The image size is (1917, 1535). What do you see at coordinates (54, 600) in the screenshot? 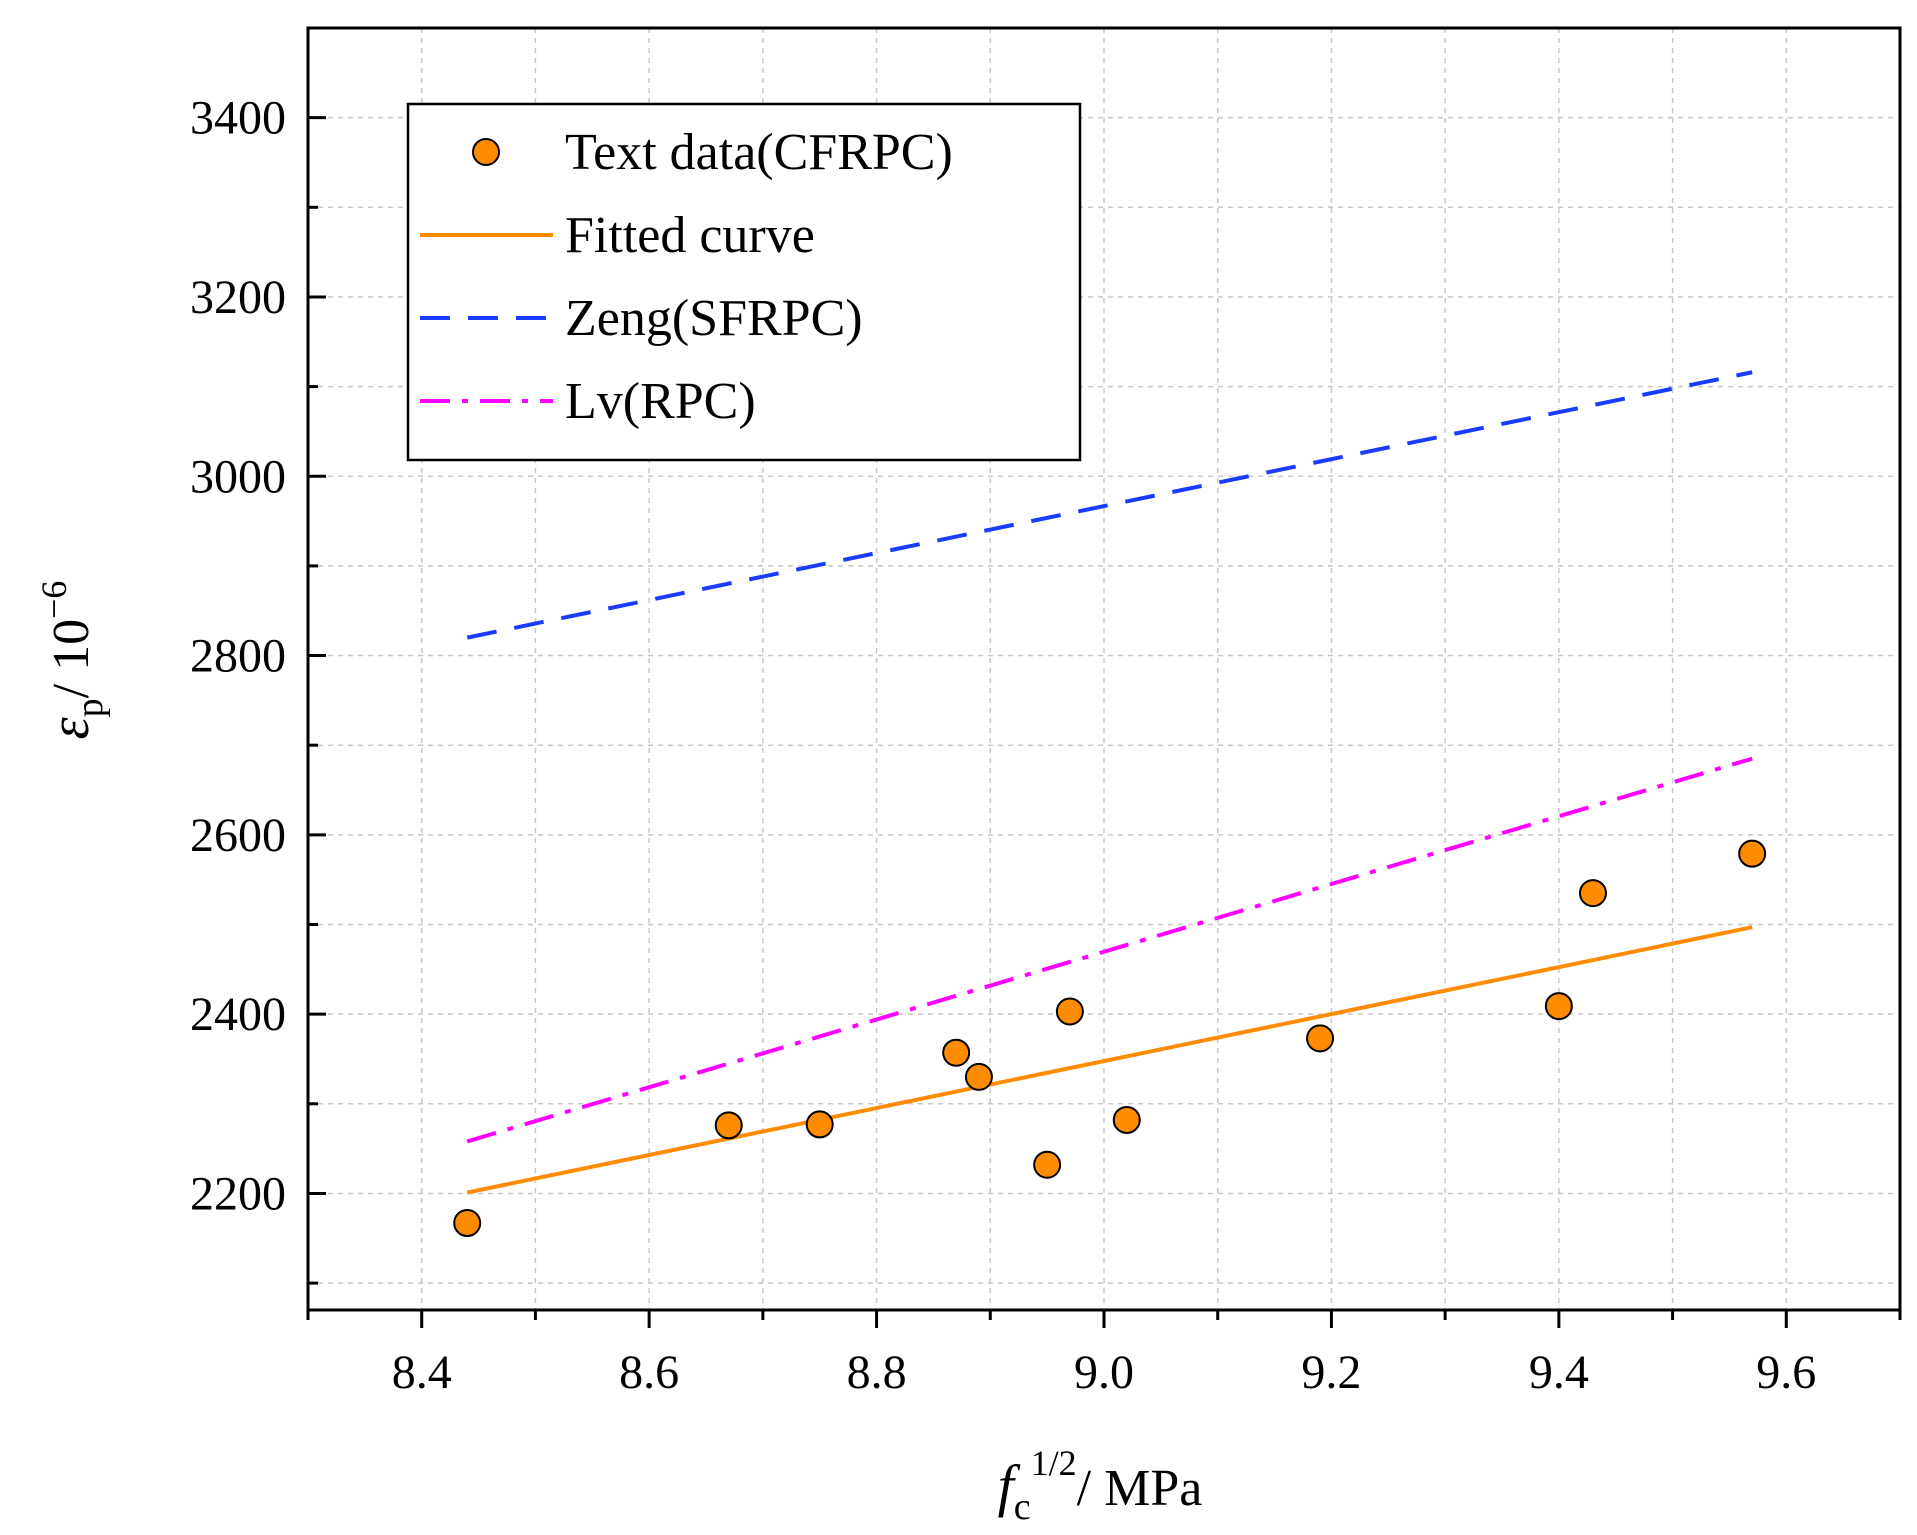
I see `y-axis-title-sup: −6` at bounding box center [54, 600].